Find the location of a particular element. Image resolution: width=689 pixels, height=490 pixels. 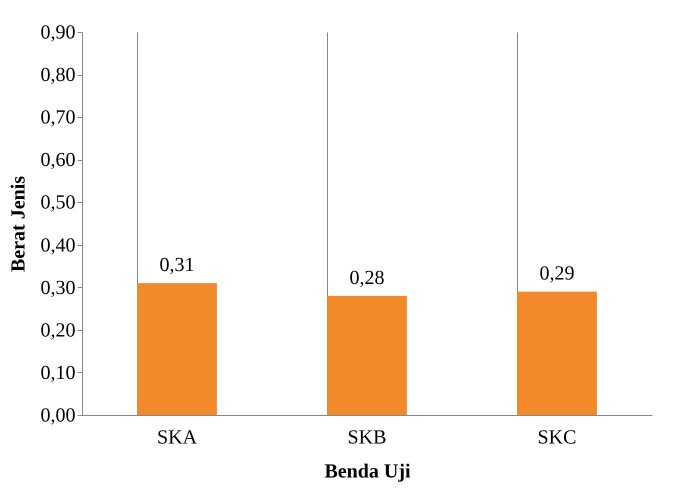

y-tick-label: 0,70 is located at coordinates (58, 117).